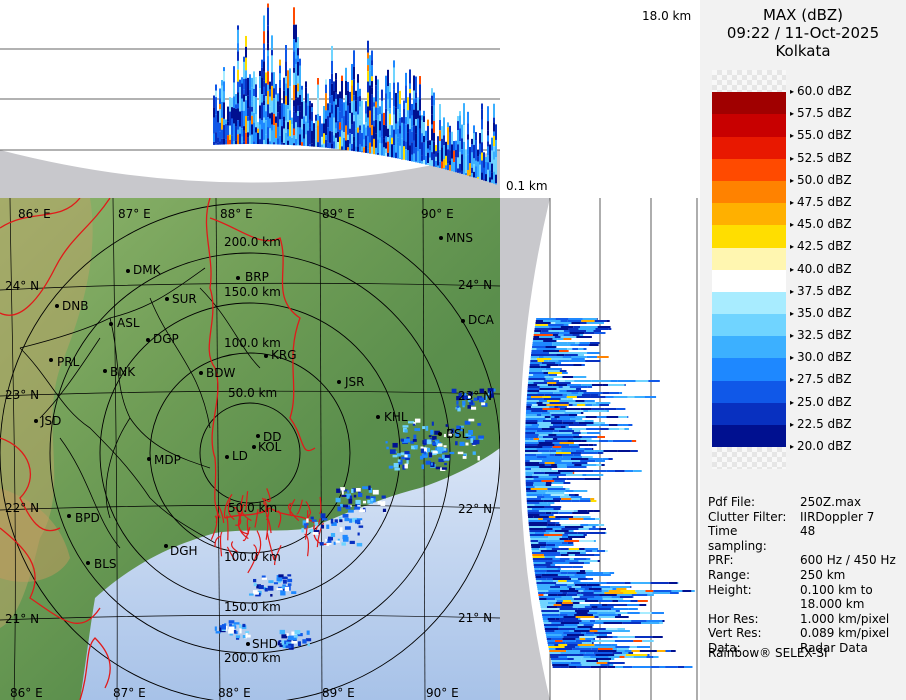 Image resolution: width=906 pixels, height=700 pixels. What do you see at coordinates (22, 508) in the screenshot?
I see `lat-label: 22° N` at bounding box center [22, 508].